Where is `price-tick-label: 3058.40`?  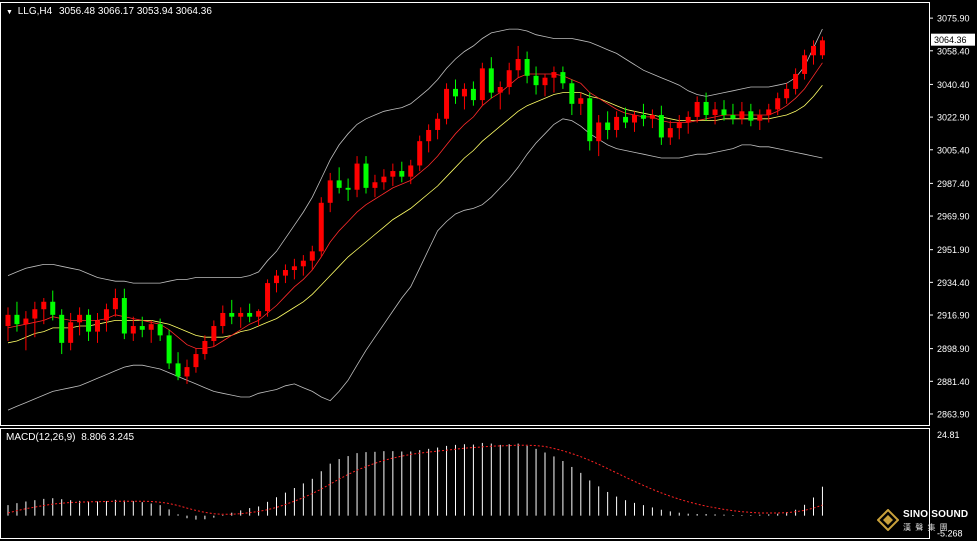
price-tick-label: 3058.40 is located at coordinates (953, 51).